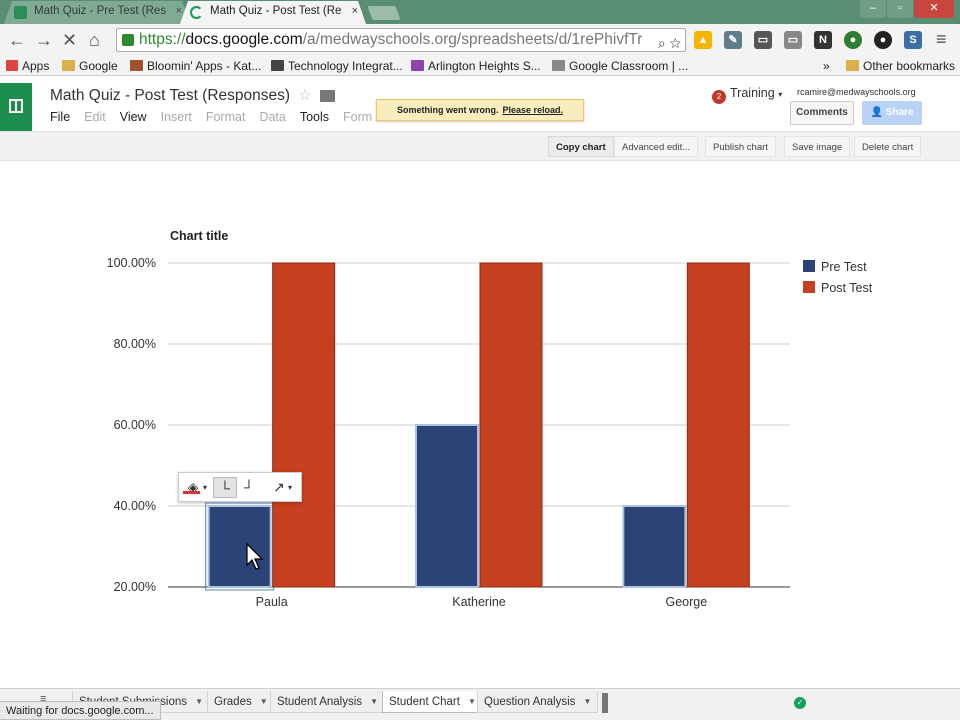  Describe the element at coordinates (667, 41) in the screenshot. I see `omnibox-actions: ⌕ ☆` at that location.